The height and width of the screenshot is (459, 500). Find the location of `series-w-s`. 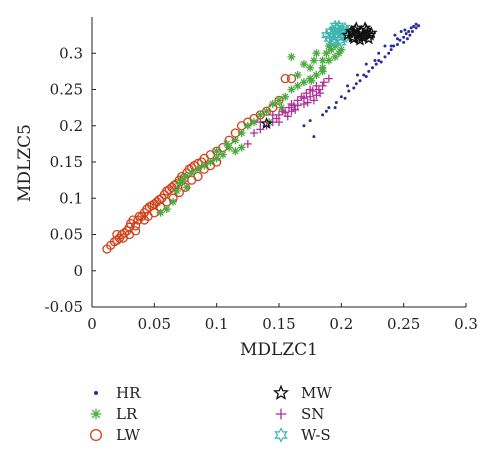

series-w-s is located at coordinates (338, 34).